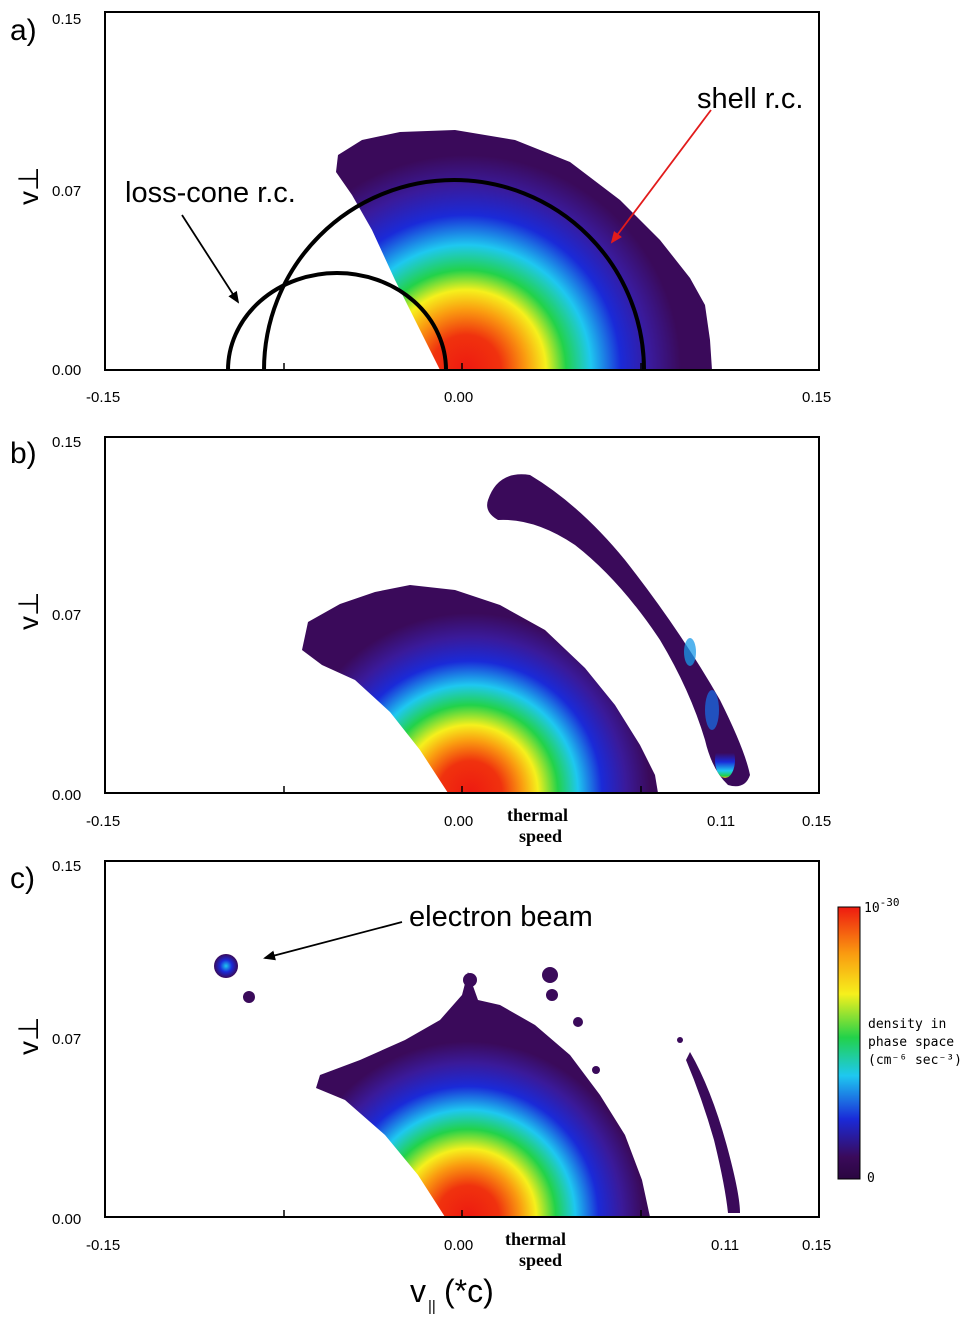 The width and height of the screenshot is (963, 1317). What do you see at coordinates (66, 1219) in the screenshot?
I see `panel-c-ytick-bottom: 0.00` at bounding box center [66, 1219].